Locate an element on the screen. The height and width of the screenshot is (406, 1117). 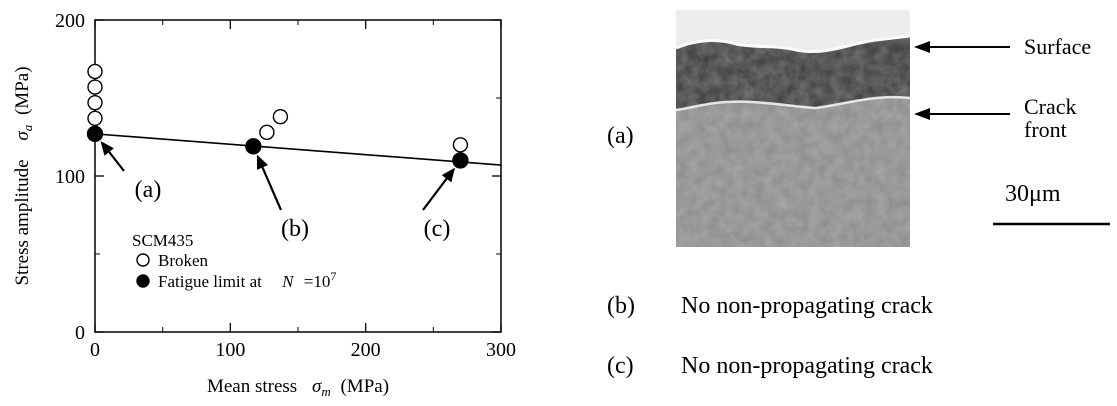
caption-c-text: No non-propagating crack is located at coordinates (807, 366).